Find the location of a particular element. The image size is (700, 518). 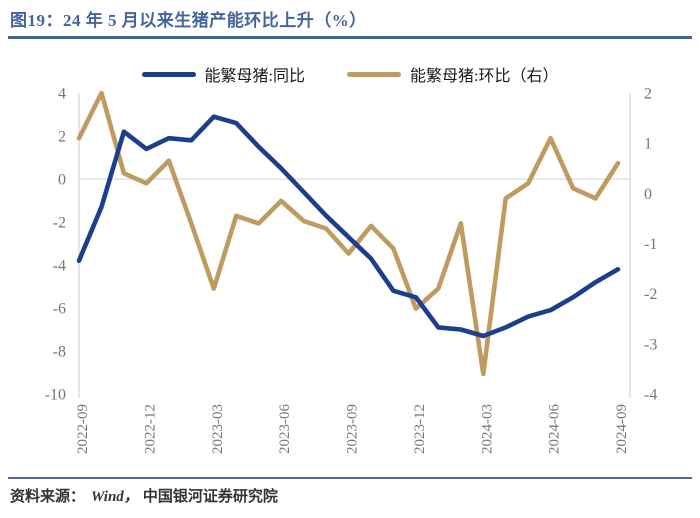

left-axis-tick-label: 4 is located at coordinates (62, 94).